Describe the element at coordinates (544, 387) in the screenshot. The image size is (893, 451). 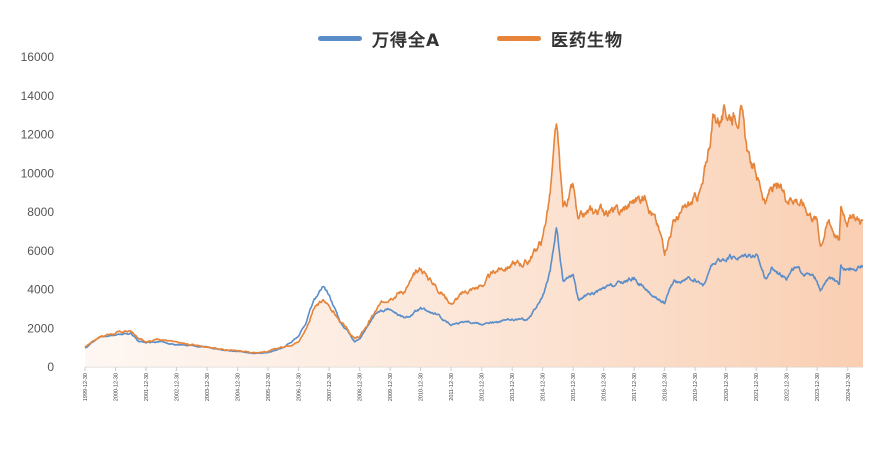
I see `x-tick-label: 2014-12-30` at that location.